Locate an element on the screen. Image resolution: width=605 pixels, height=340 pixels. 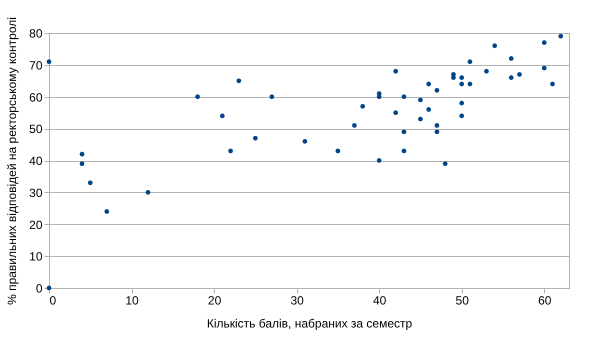
x-tick-label: 20 is located at coordinates (215, 301).